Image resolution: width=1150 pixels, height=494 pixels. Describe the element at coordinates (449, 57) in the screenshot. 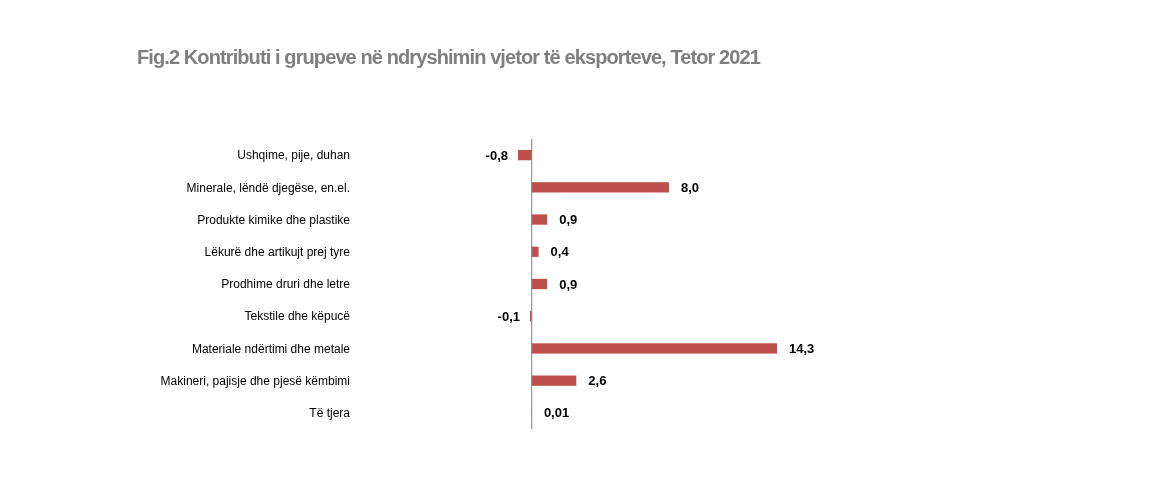

I see `chart-title: Fig.2 Kontributi i grupeve në ndryshimin vjetor të eksporteve, Tetor 2021` at that location.